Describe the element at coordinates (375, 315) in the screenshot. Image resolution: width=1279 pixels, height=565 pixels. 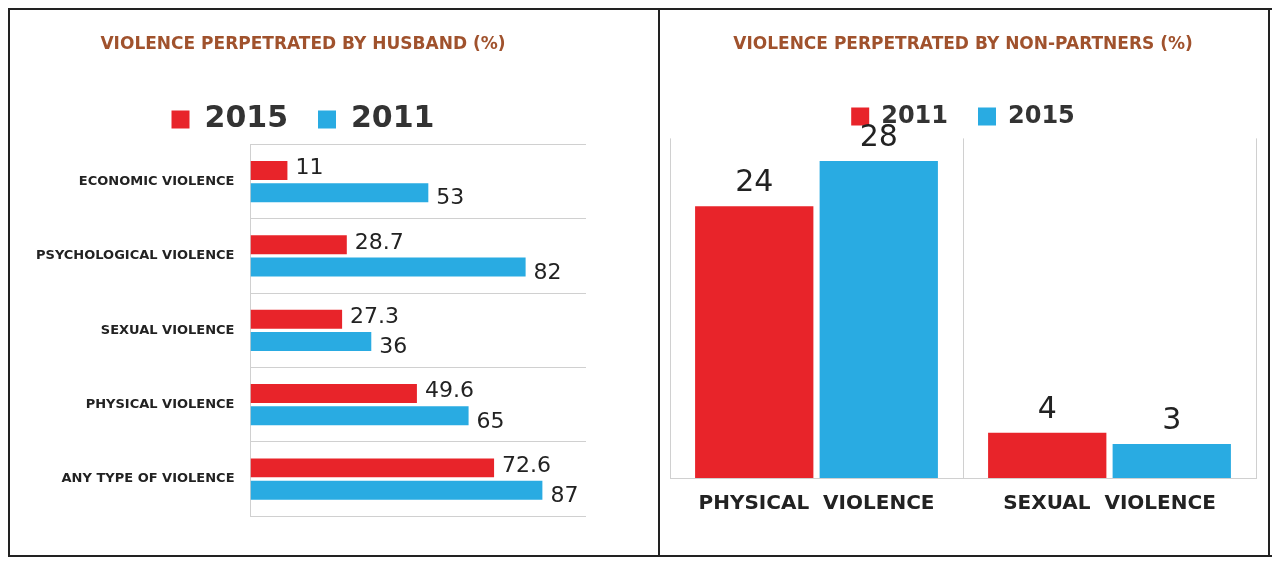
I see `data-label: 27.3` at that location.